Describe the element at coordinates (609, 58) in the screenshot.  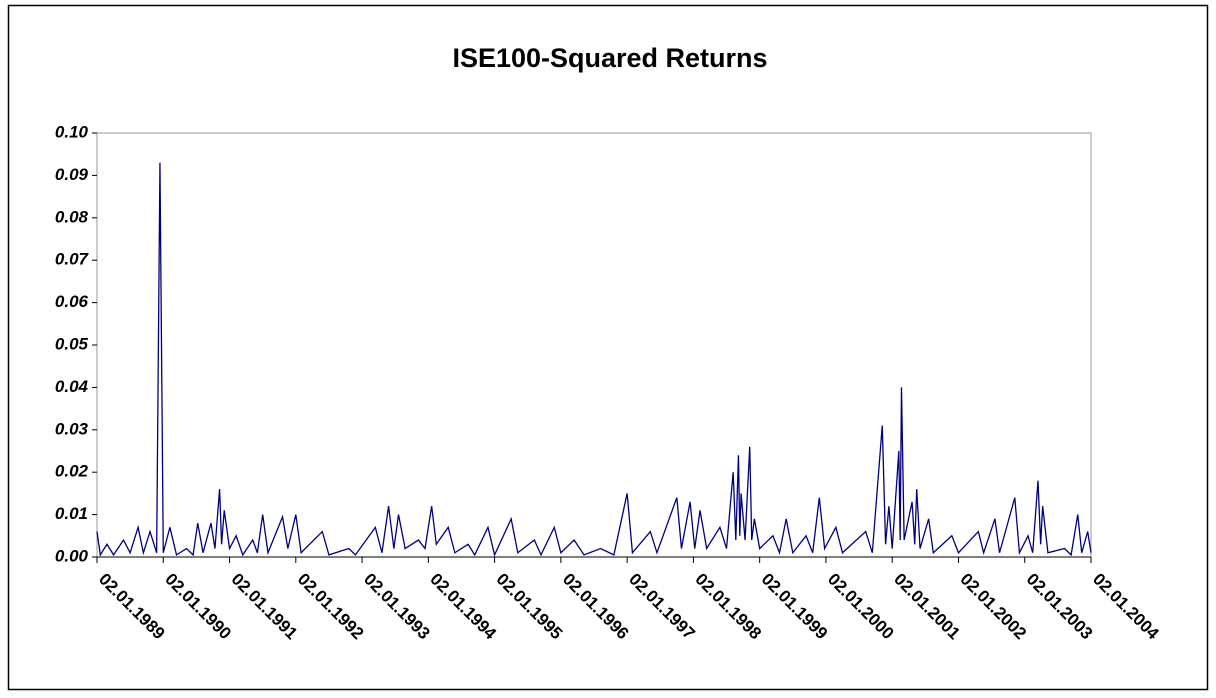
I see `chart-title: ISE100-Squared Returns` at that location.